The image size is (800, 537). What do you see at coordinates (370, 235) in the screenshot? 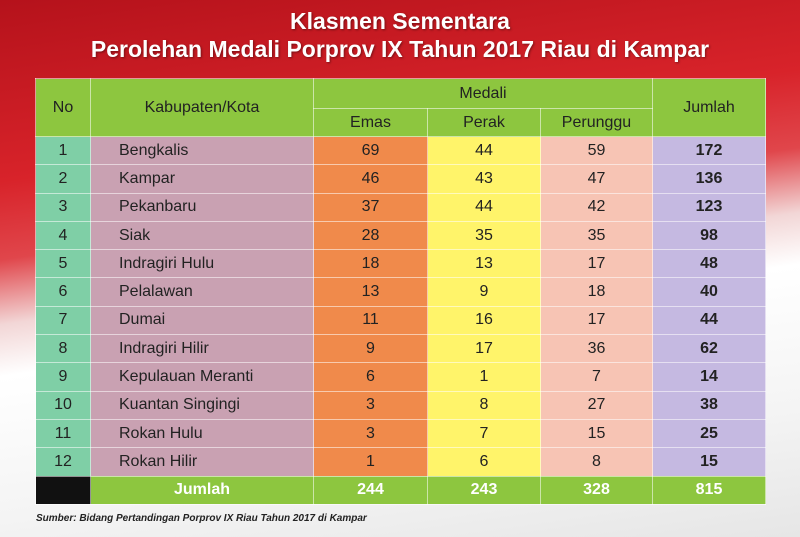
I see `table-cell: 28` at bounding box center [370, 235].